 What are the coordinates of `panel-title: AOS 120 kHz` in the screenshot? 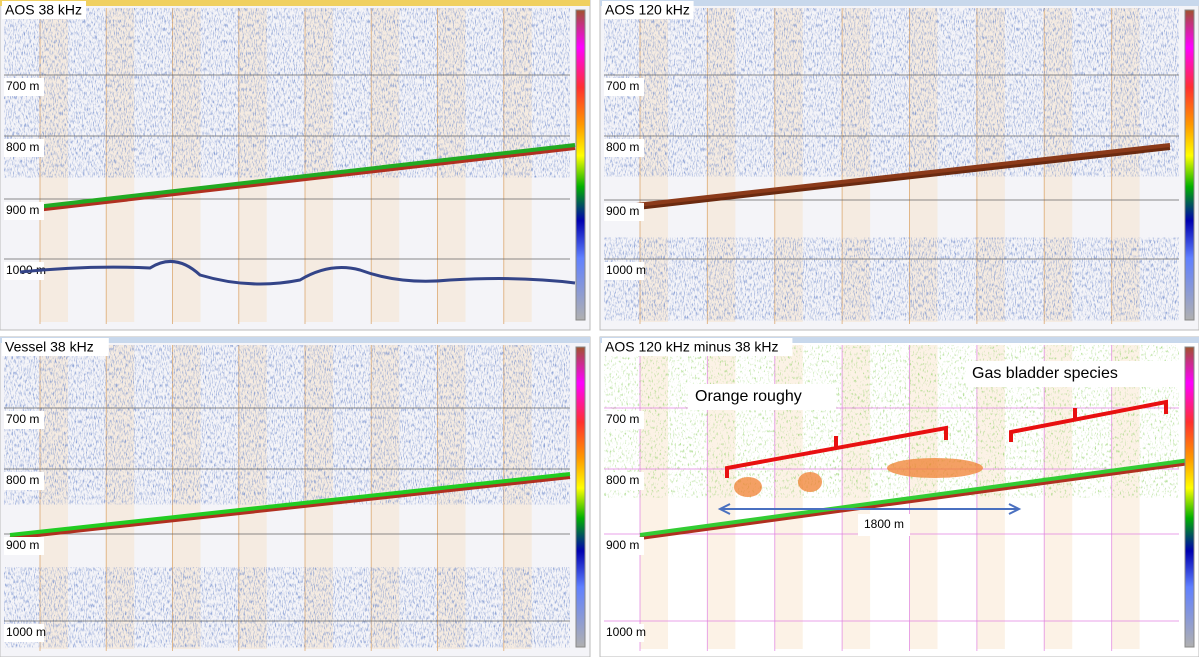 It's located at (647, 10).